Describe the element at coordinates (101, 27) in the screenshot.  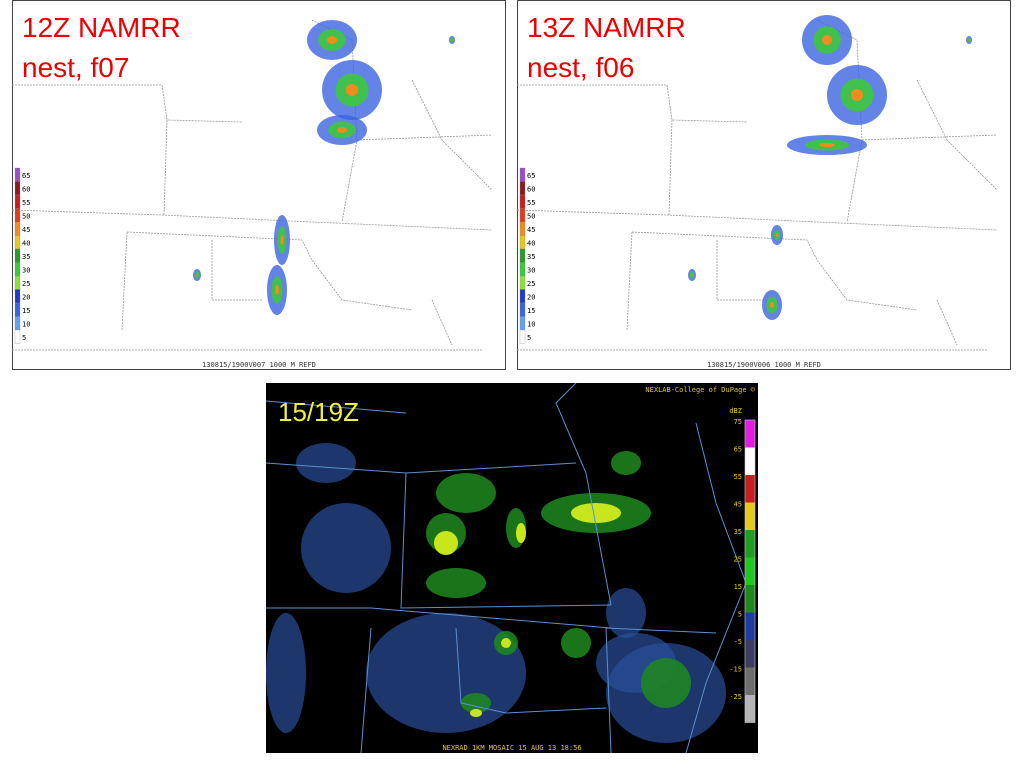
I see `panel-title: 12Z NAMRR` at that location.